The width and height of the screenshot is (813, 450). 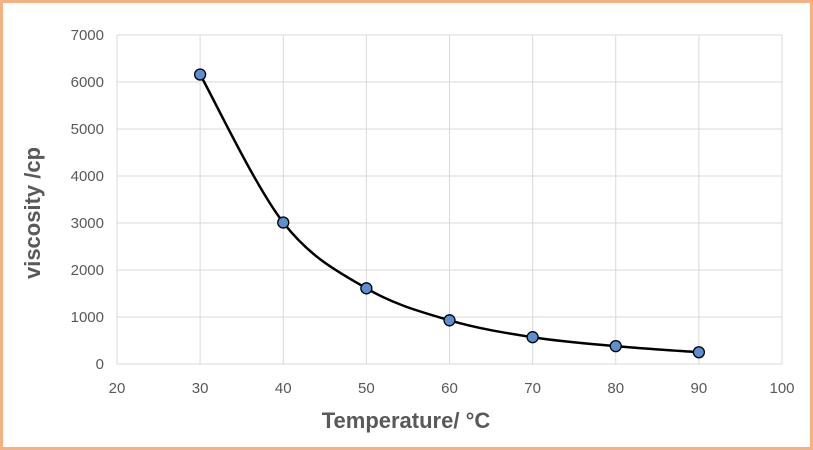 I want to click on x-tick-label: 90, so click(x=699, y=388).